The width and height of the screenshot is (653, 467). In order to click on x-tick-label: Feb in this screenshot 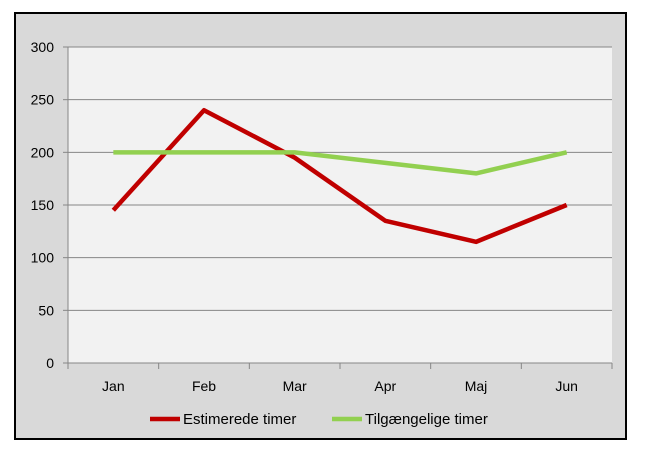, I will do `click(204, 386)`.